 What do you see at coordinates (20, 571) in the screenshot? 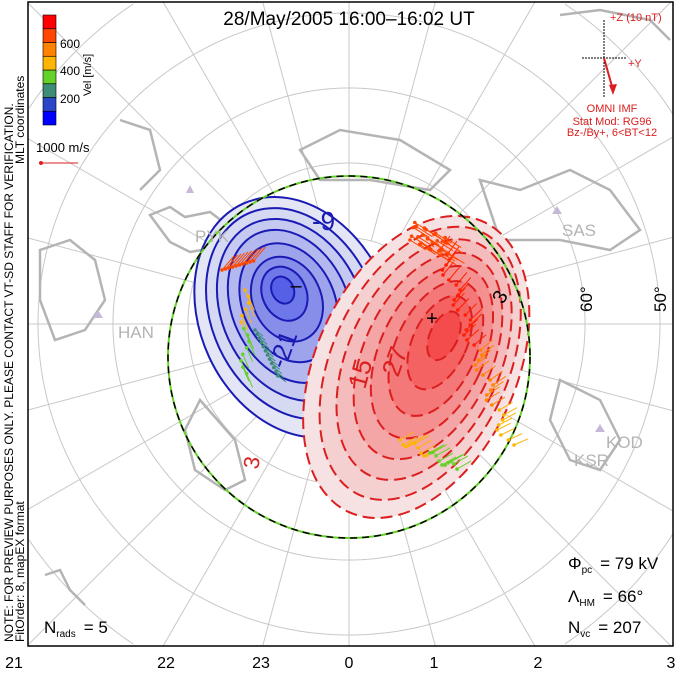
I see `fit-order-note: FitOrder: 8, mapEX format` at bounding box center [20, 571].